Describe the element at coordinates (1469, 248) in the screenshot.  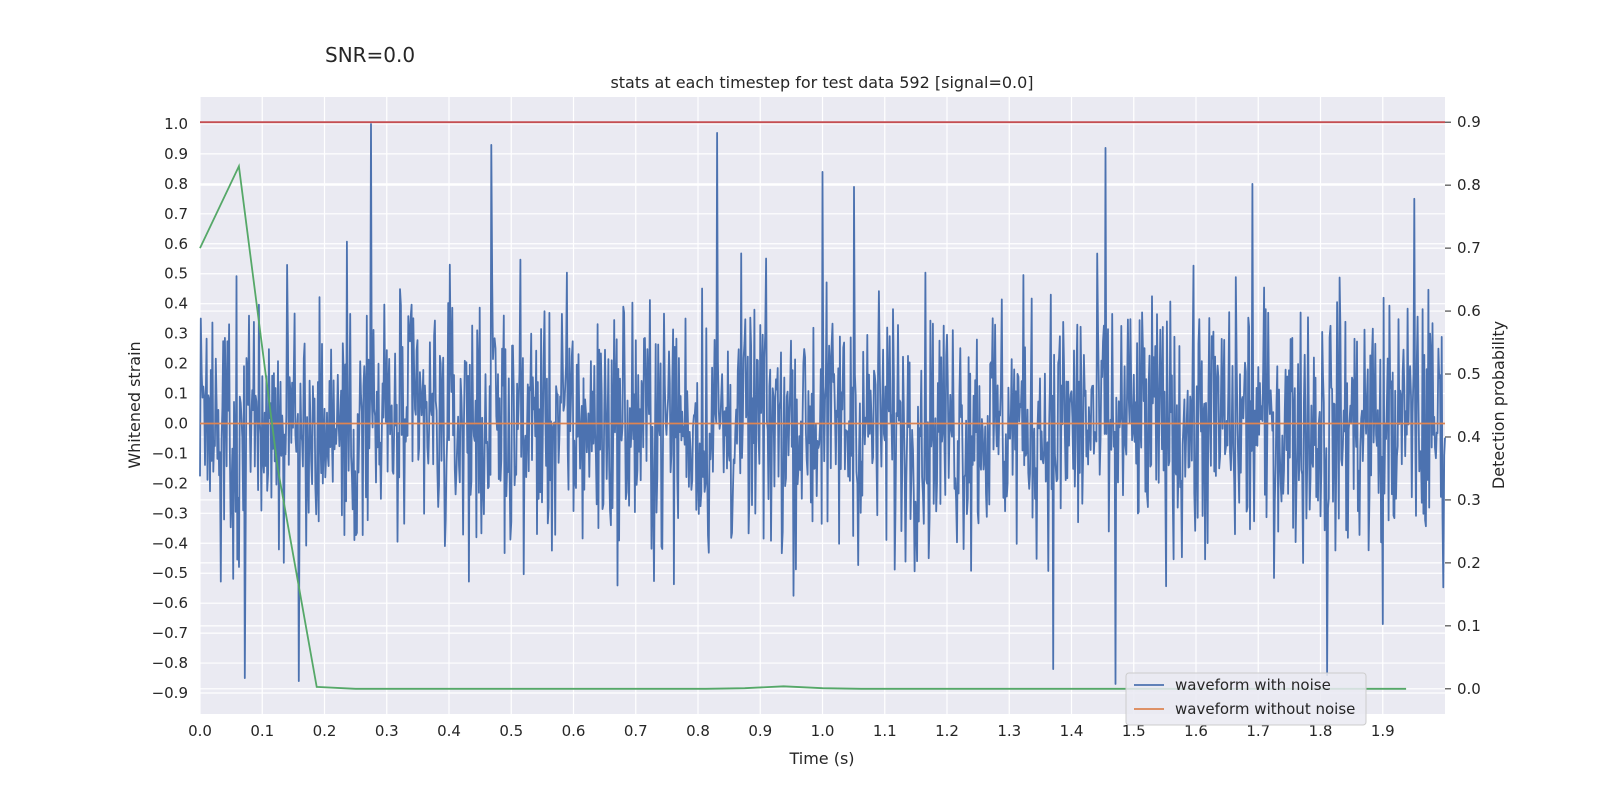
I see `y2-tick-label: 0.7` at that location.